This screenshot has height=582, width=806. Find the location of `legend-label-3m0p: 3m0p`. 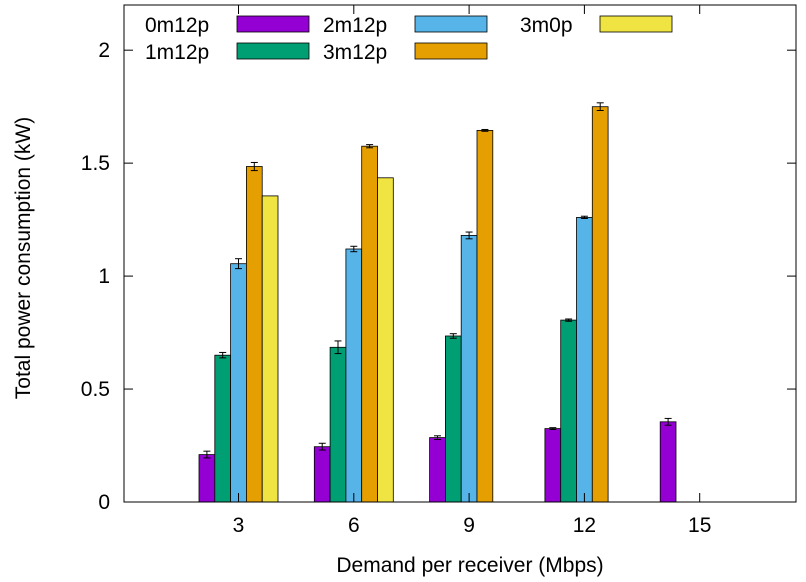

legend-label-3m0p: 3m0p is located at coordinates (546, 25).